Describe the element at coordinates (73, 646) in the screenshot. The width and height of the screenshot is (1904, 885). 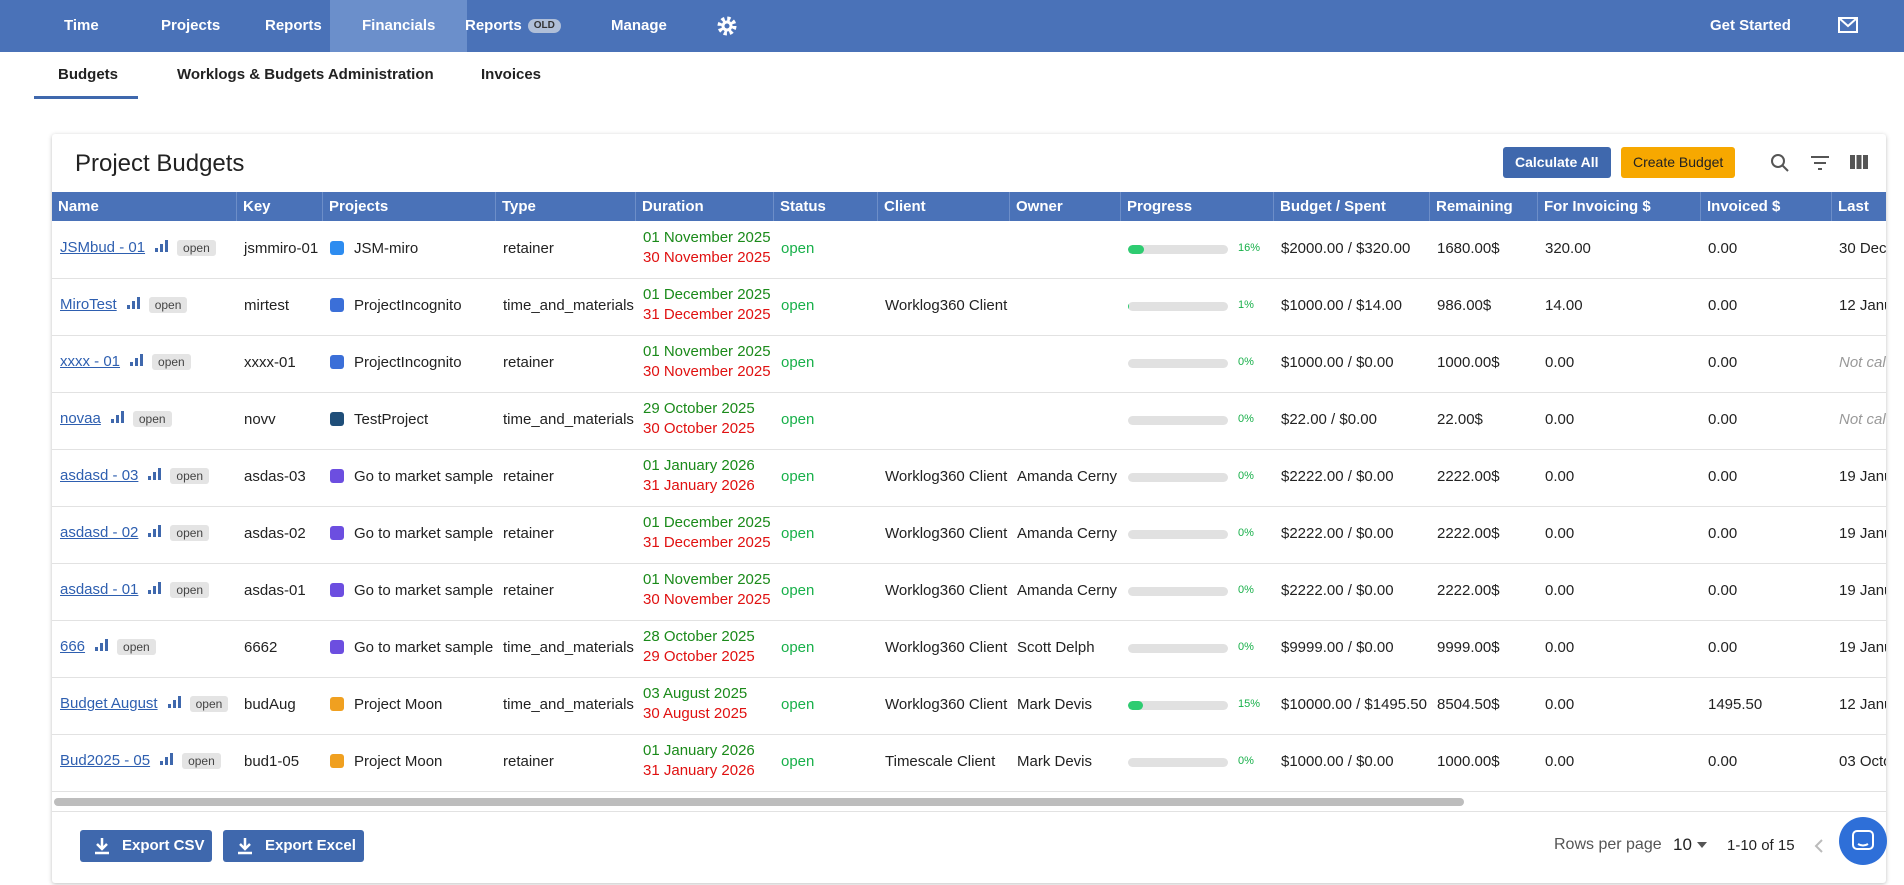
I see `budget-link: 666` at that location.